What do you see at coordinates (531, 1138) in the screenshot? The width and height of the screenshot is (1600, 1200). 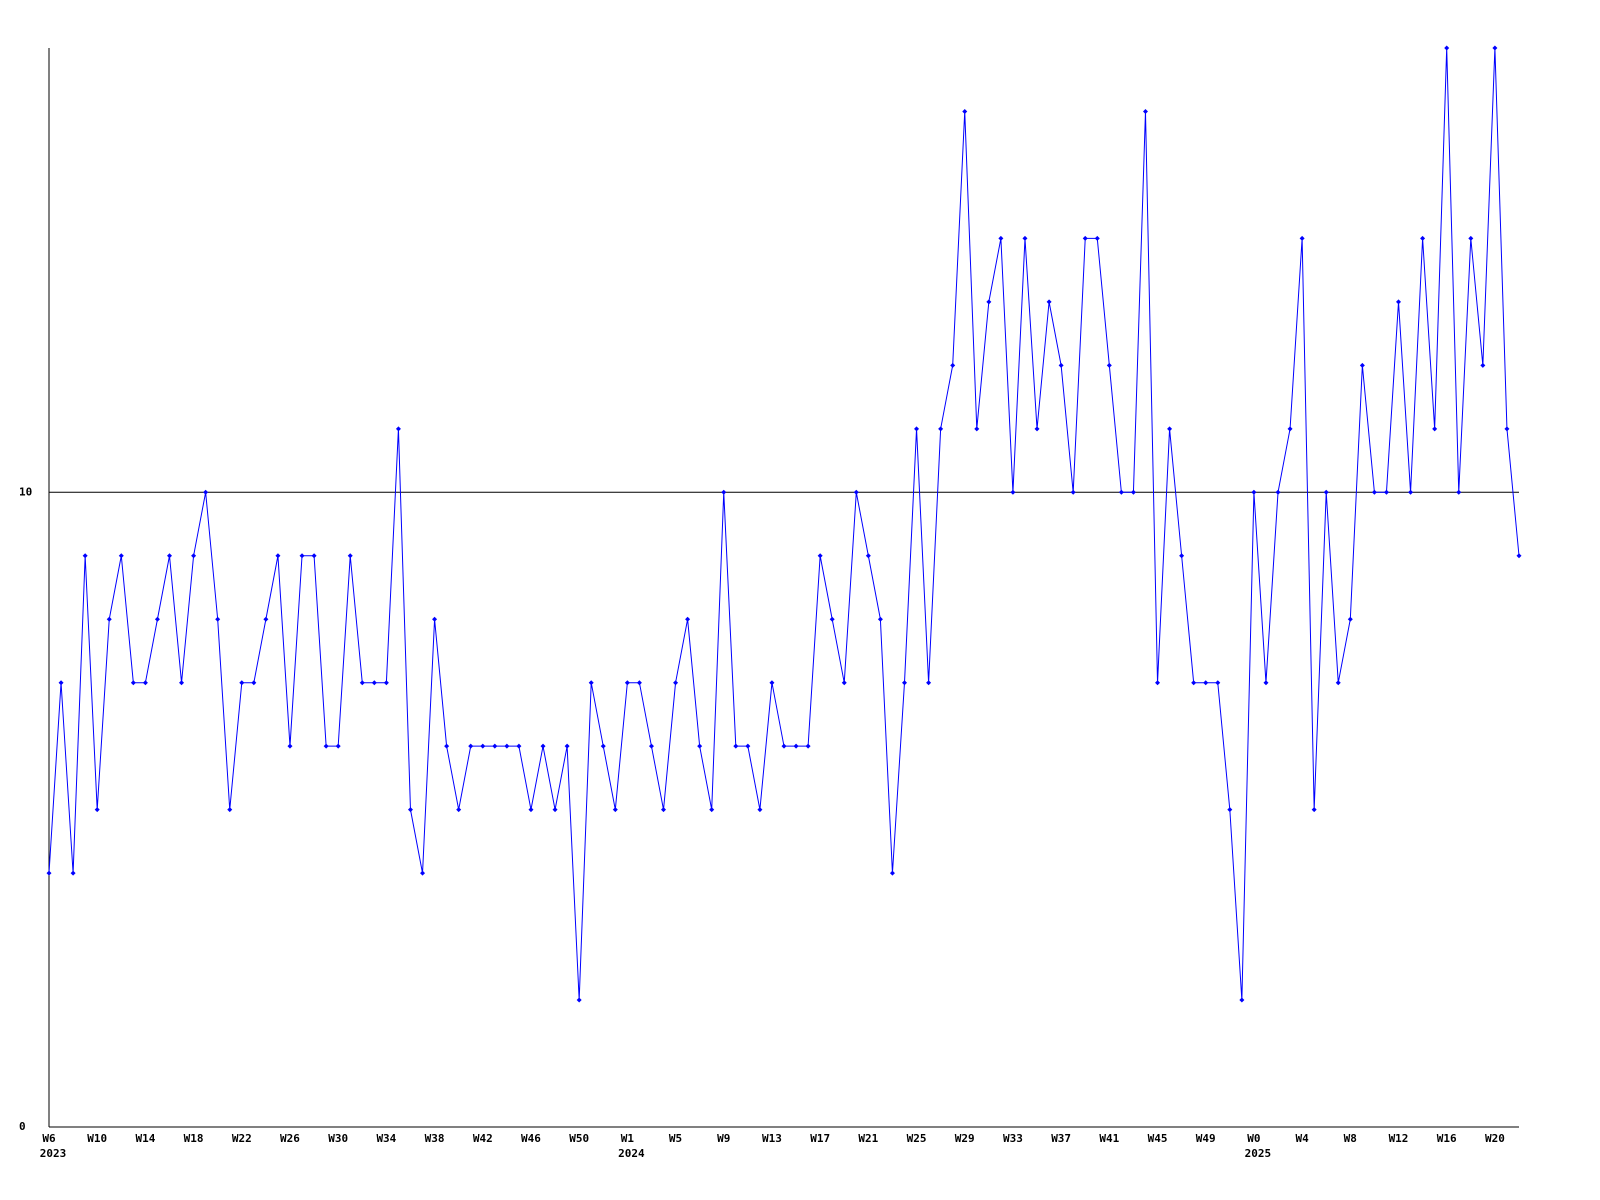 I see `x-tick-label: W46` at bounding box center [531, 1138].